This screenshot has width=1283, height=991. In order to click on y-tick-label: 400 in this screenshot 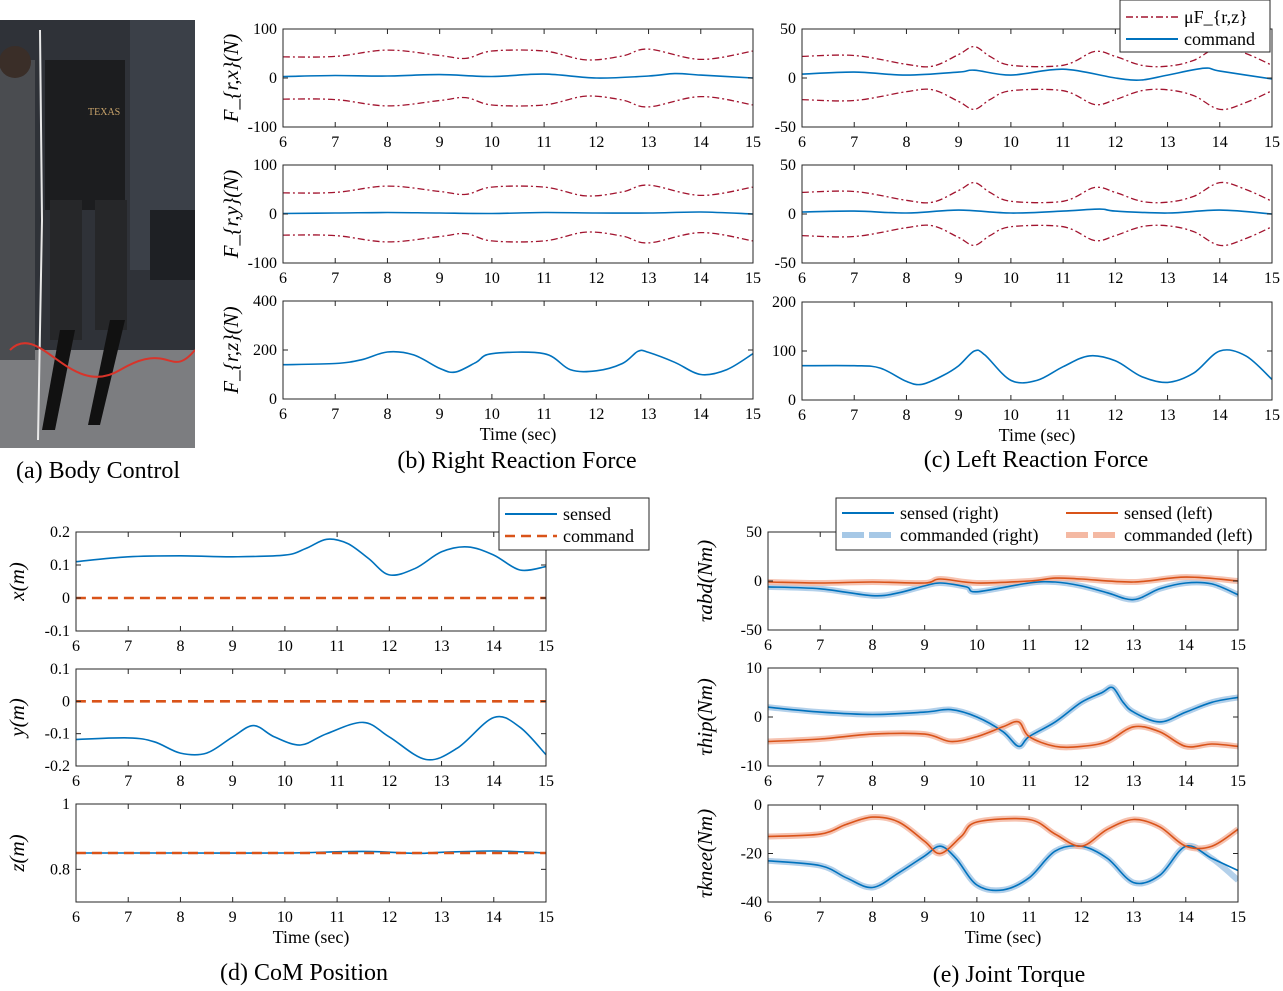, I will do `click(265, 301)`.